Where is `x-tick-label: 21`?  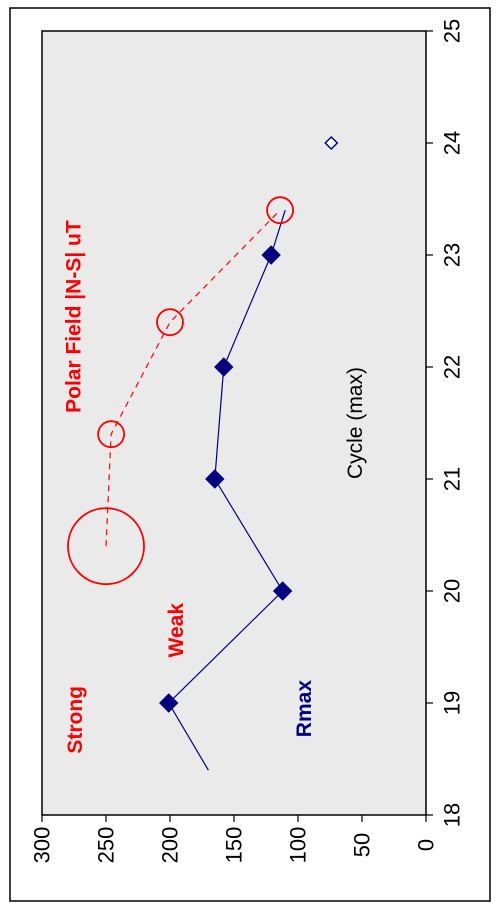
x-tick-label: 21 is located at coordinates (452, 479).